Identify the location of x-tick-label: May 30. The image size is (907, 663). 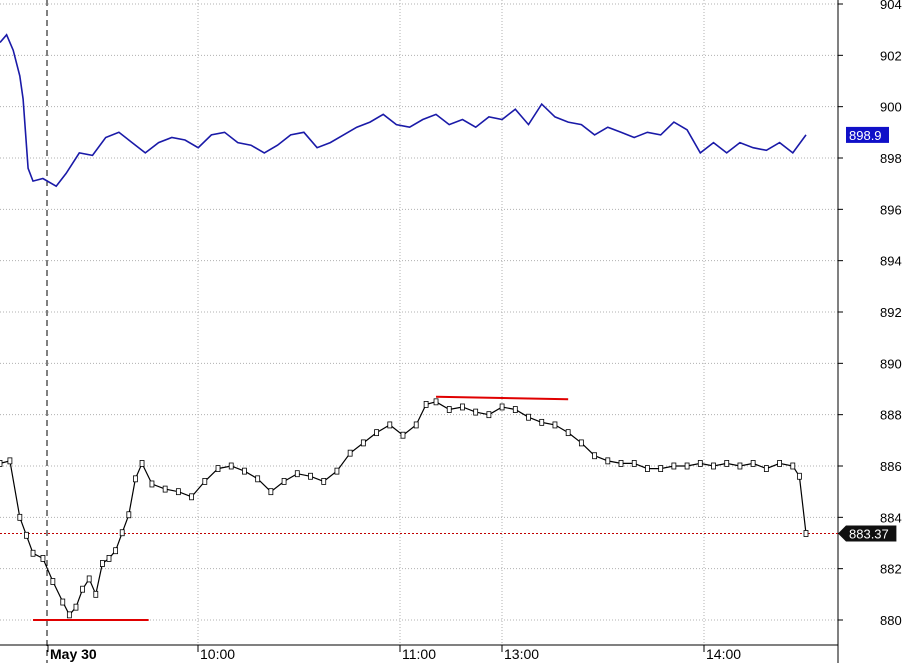
(73, 654).